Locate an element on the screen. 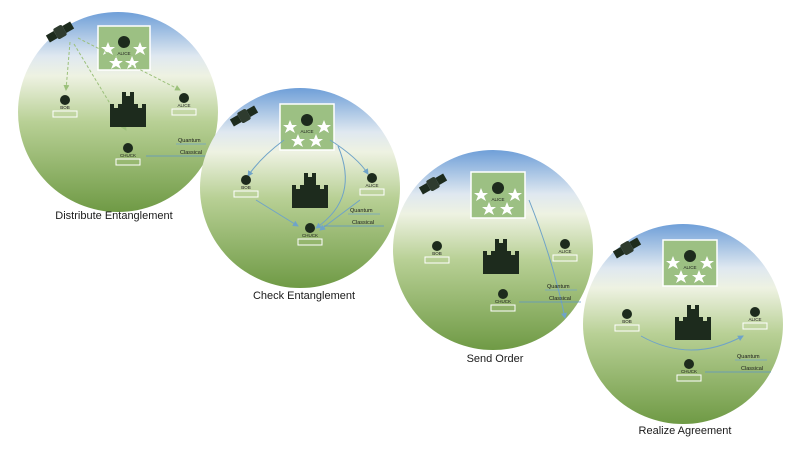  stage-caption: Realize Agreement is located at coordinates (685, 431).